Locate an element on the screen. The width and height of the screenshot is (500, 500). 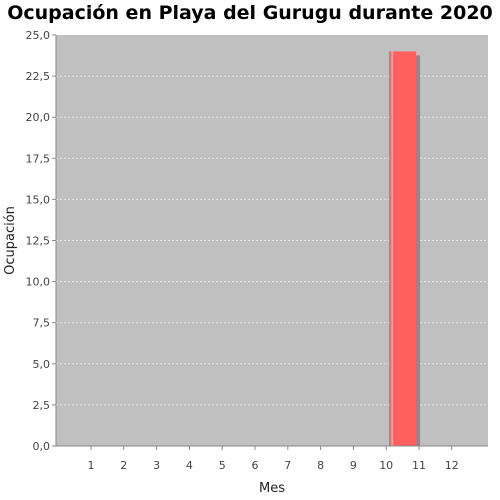
x-tick-label: 1 is located at coordinates (91, 465).